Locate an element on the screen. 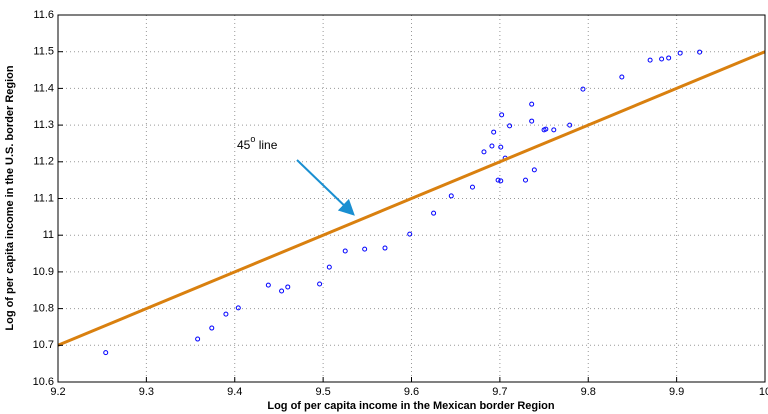  y-tick-label: 11.6 is located at coordinates (43, 15).